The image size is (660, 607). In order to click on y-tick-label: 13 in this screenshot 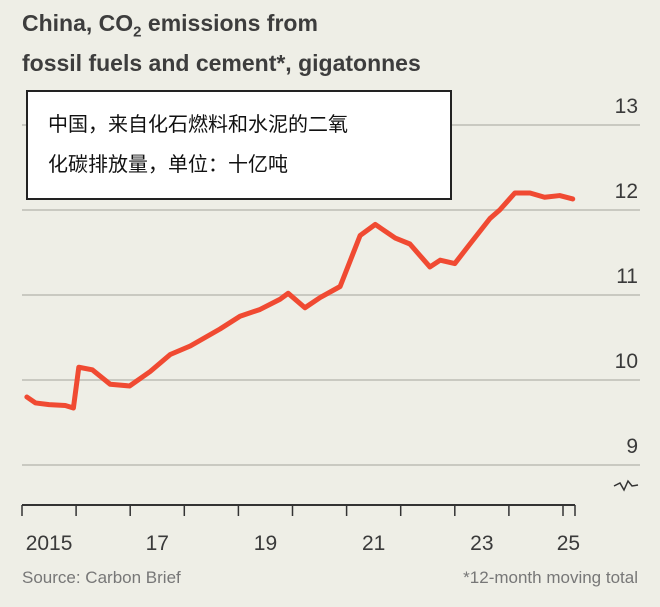, I will do `click(626, 106)`.